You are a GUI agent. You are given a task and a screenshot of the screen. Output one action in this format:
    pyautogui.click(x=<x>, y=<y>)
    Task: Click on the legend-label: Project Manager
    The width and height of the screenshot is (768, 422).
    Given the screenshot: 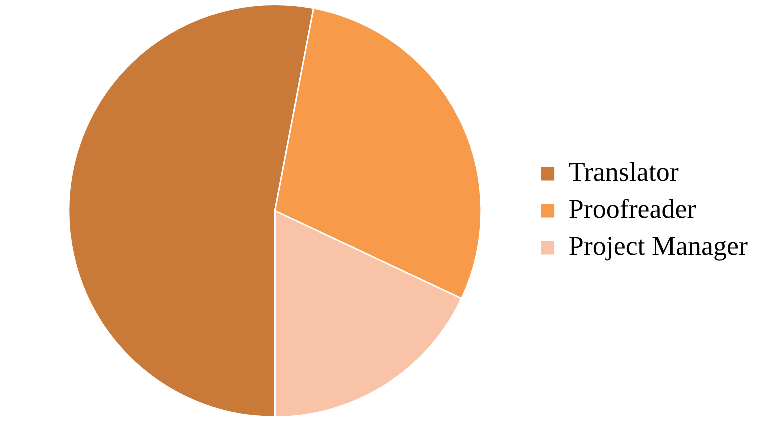 What is the action you would take?
    pyautogui.click(x=658, y=246)
    